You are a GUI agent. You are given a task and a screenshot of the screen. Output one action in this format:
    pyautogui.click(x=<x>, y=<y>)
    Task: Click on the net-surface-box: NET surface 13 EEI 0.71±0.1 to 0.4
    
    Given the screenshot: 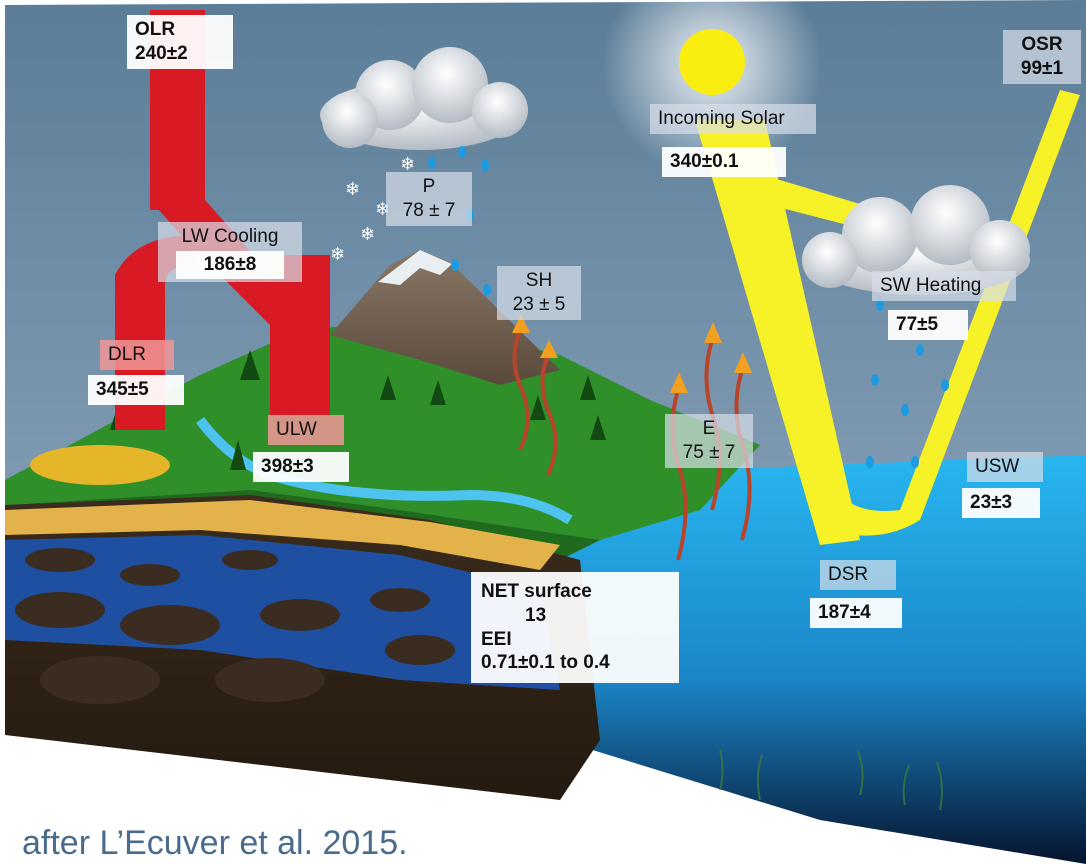 What is the action you would take?
    pyautogui.click(x=575, y=627)
    